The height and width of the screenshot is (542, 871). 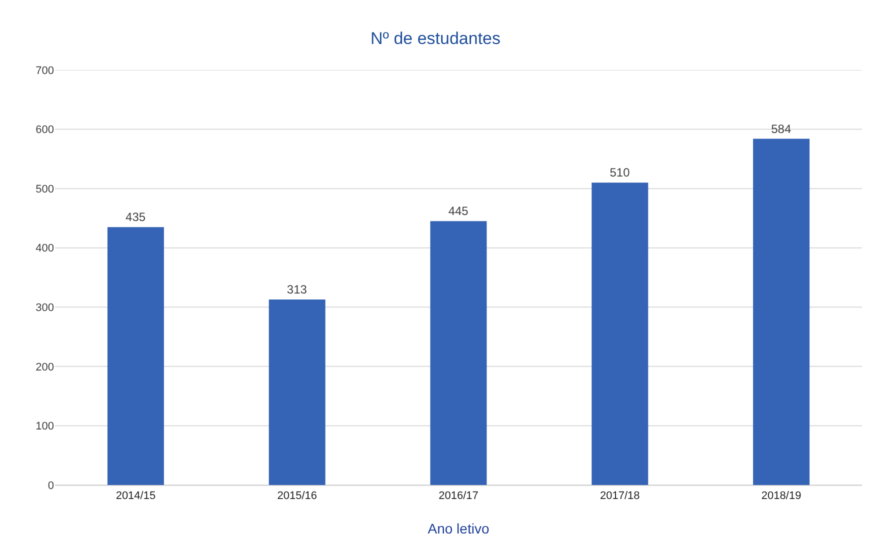 What do you see at coordinates (45, 248) in the screenshot?
I see `y-tick-label: 400` at bounding box center [45, 248].